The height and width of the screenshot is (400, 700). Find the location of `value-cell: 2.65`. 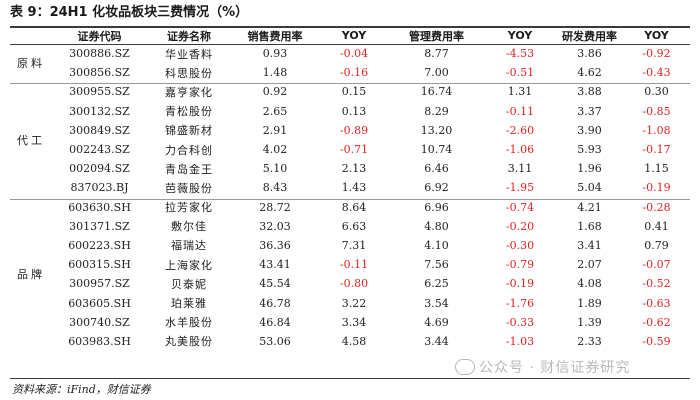

value-cell: 2.65 is located at coordinates (275, 111).